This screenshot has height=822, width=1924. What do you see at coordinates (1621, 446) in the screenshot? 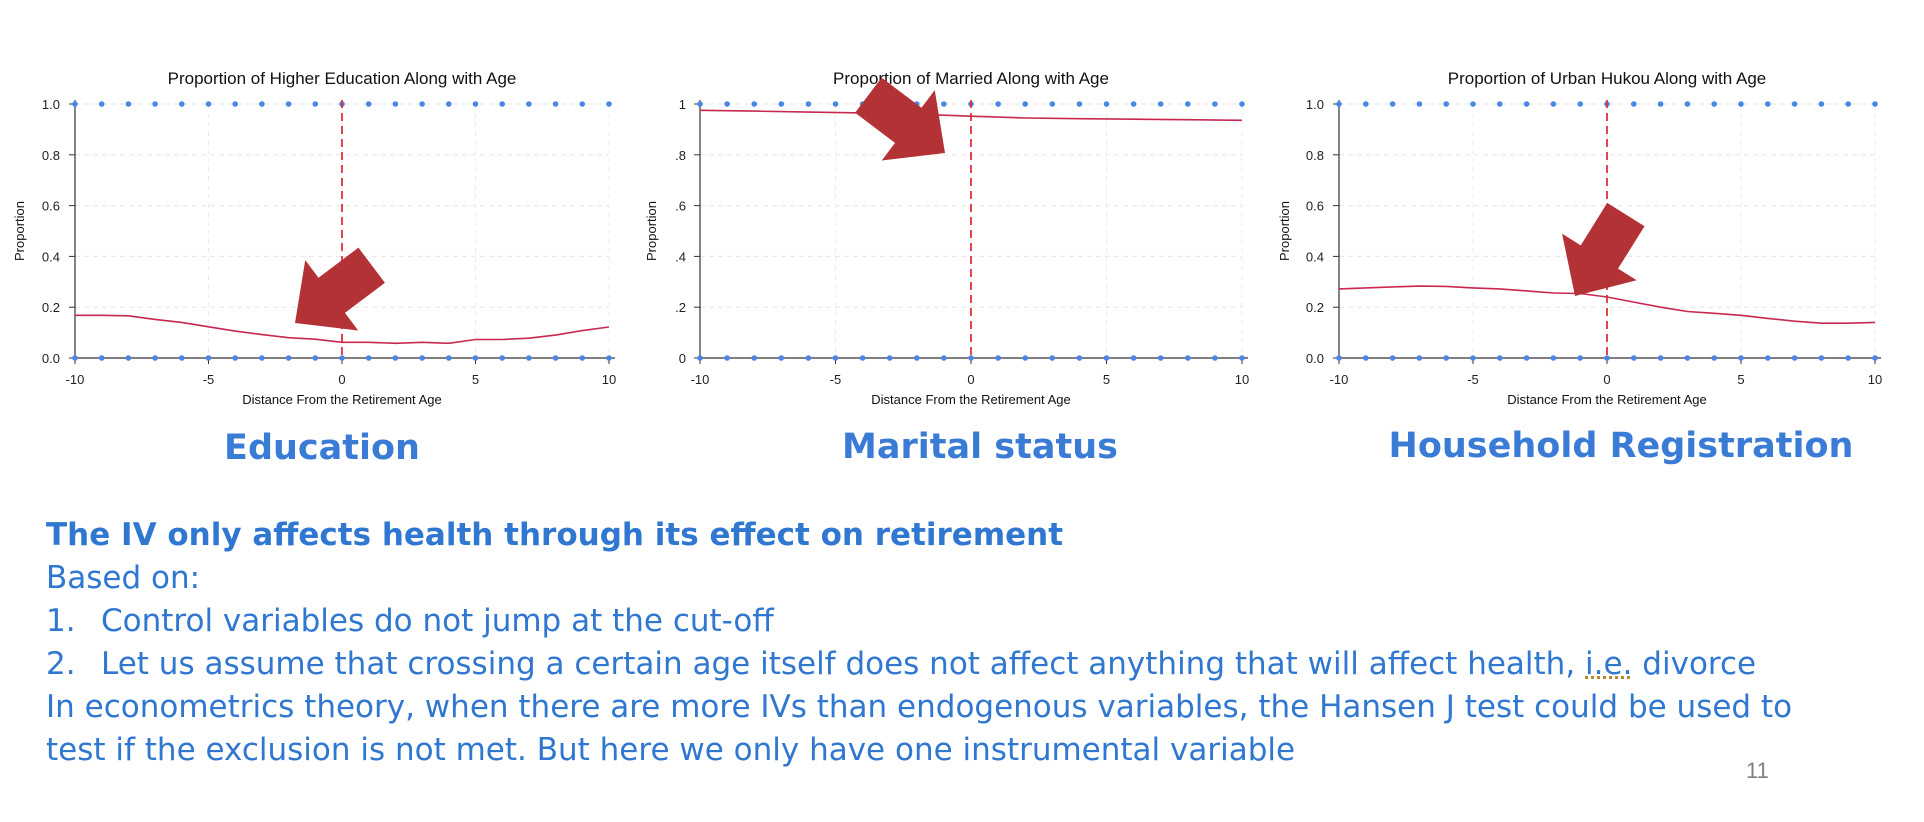
I see `caption-household-registration: Household Registration` at bounding box center [1621, 446].